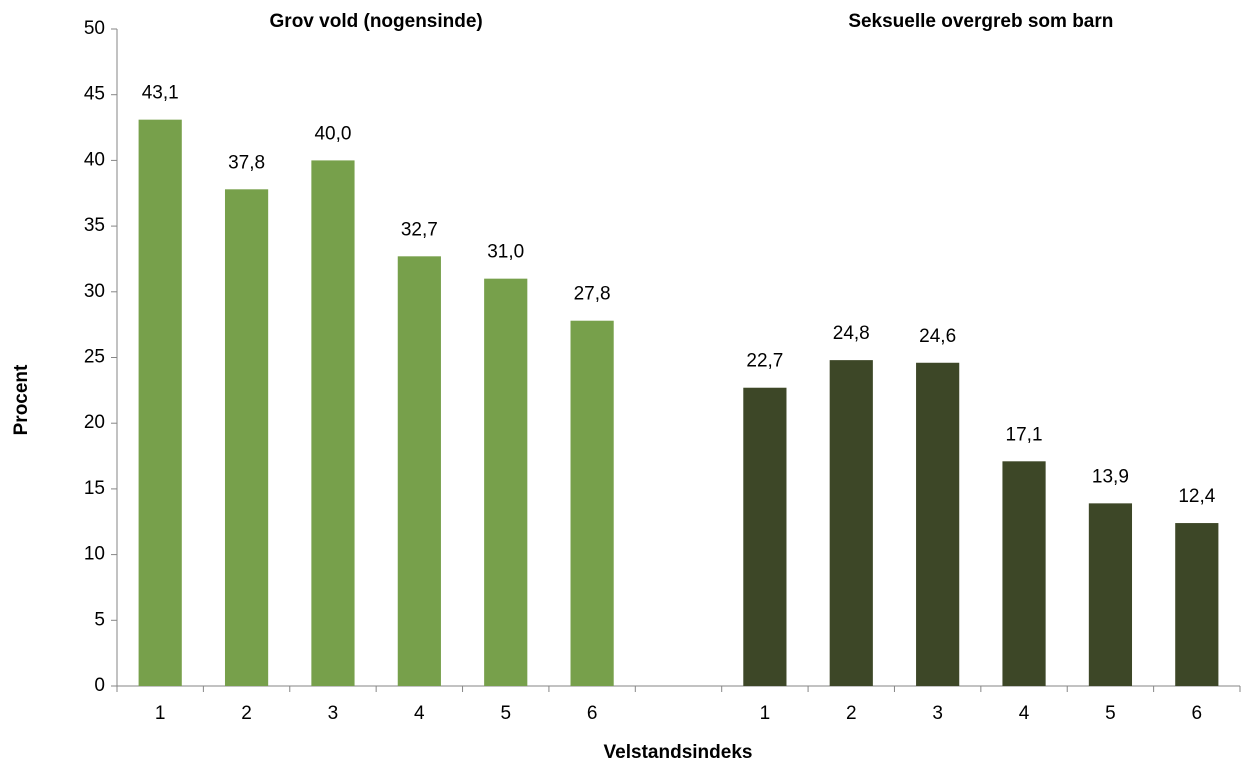  I want to click on x-axis-label: Velstandsindeks, so click(678, 752).